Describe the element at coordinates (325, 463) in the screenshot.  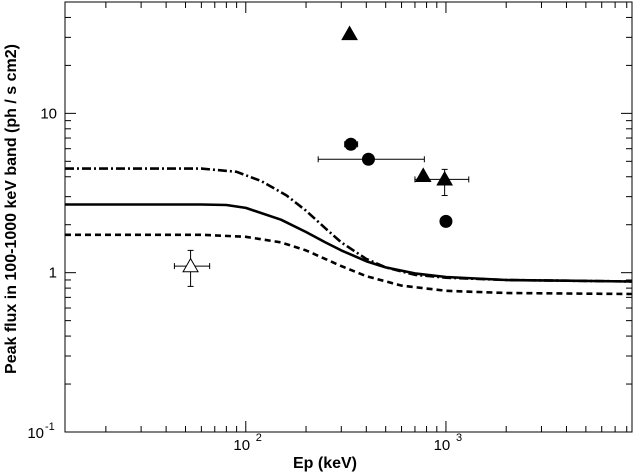
I see `x-axis-title: Ep (keV)` at that location.